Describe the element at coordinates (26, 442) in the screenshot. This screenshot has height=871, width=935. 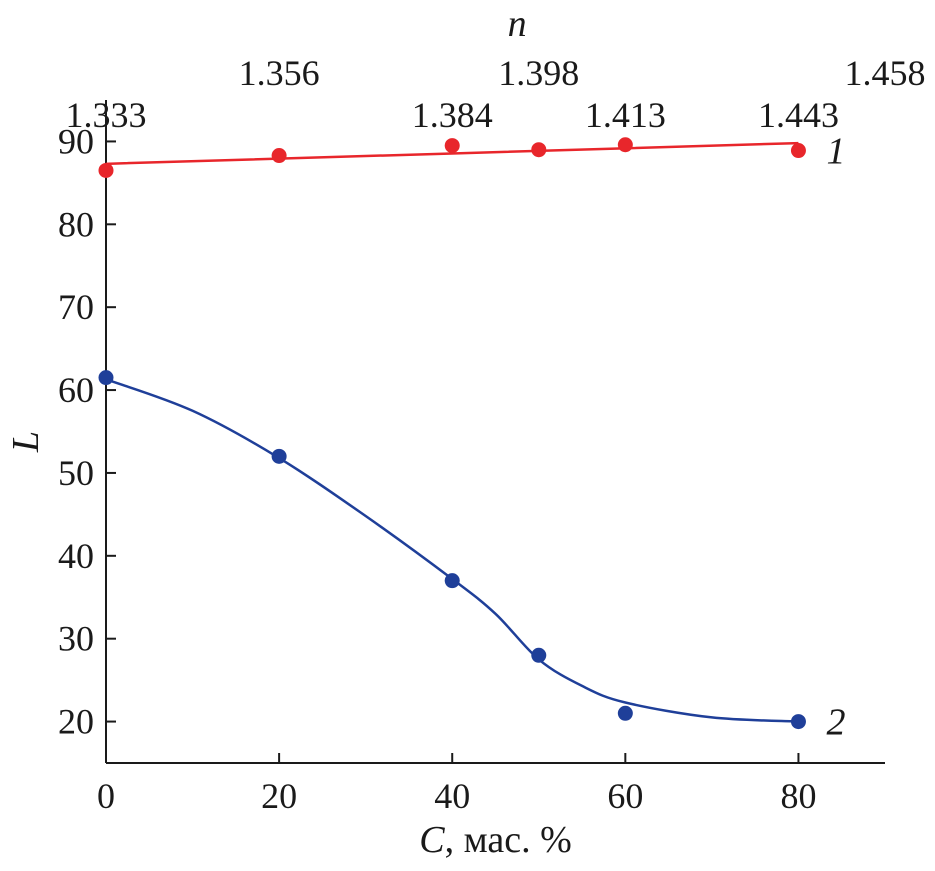
I see `y-axis-title: L` at that location.